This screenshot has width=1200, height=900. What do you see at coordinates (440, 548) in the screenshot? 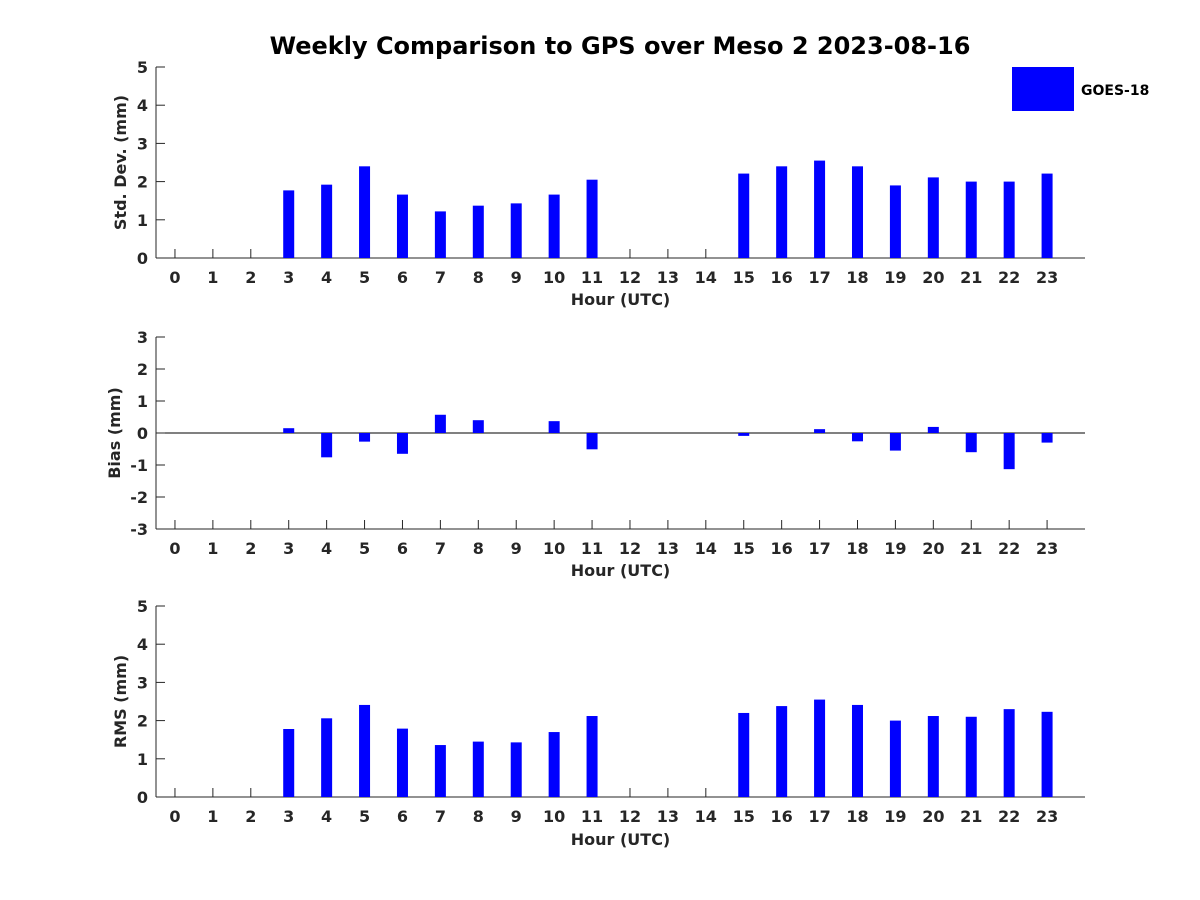
I see `bias-x-tick-label: 7` at bounding box center [440, 548].